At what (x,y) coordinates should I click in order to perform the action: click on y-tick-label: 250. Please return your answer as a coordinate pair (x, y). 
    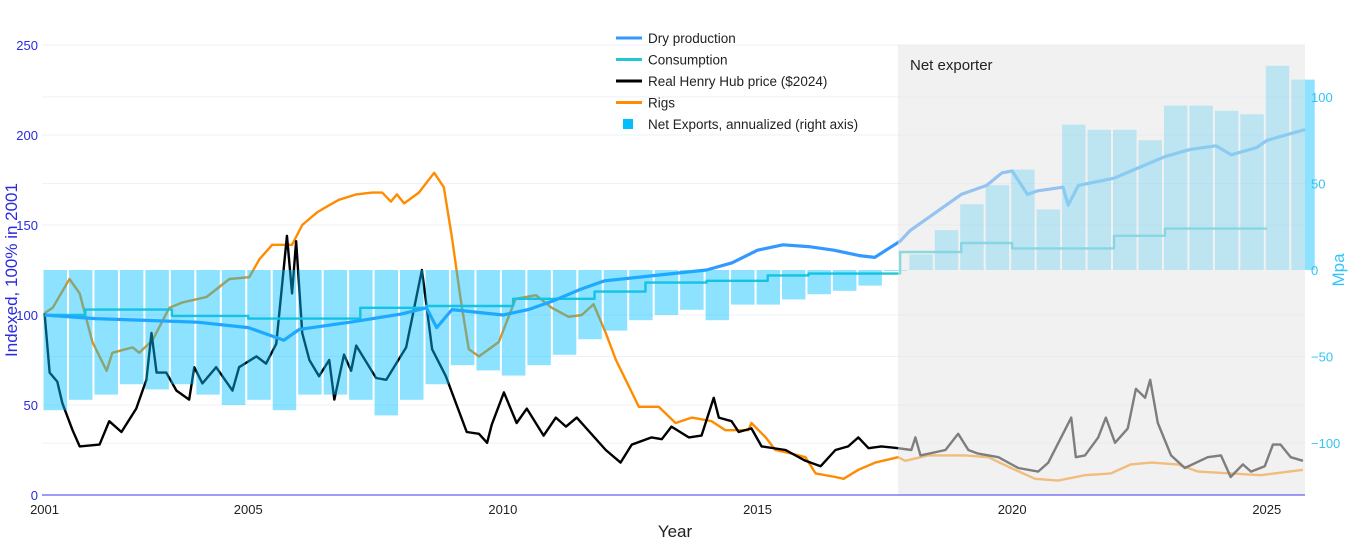
    Looking at the image, I should click on (27, 45).